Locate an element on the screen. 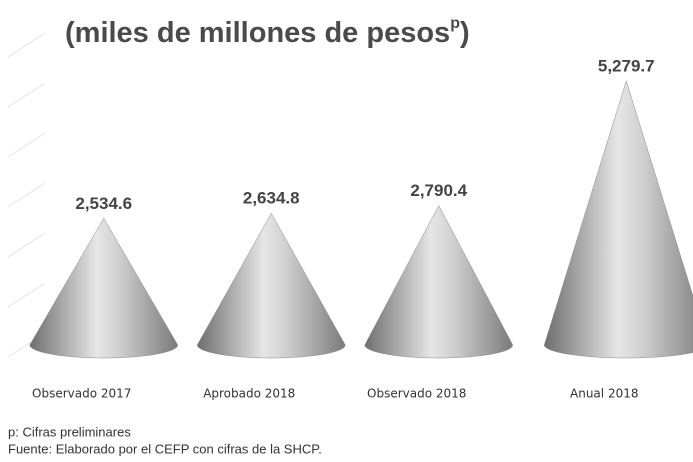  x-tick-label: Aprobado 2018 is located at coordinates (249, 394).